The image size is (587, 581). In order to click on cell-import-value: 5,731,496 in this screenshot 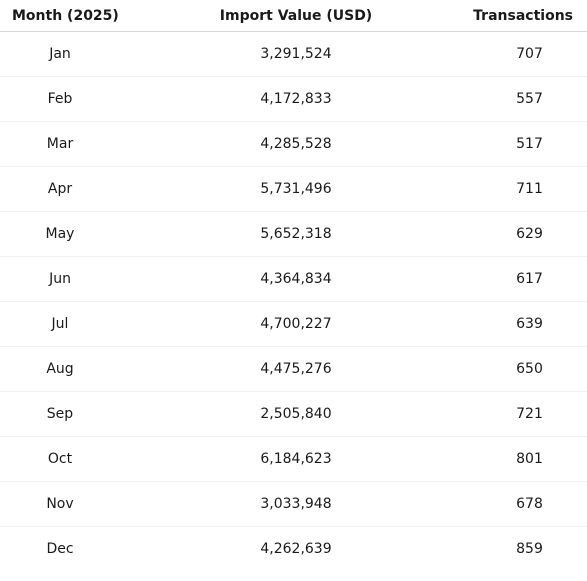, I will do `click(296, 189)`.